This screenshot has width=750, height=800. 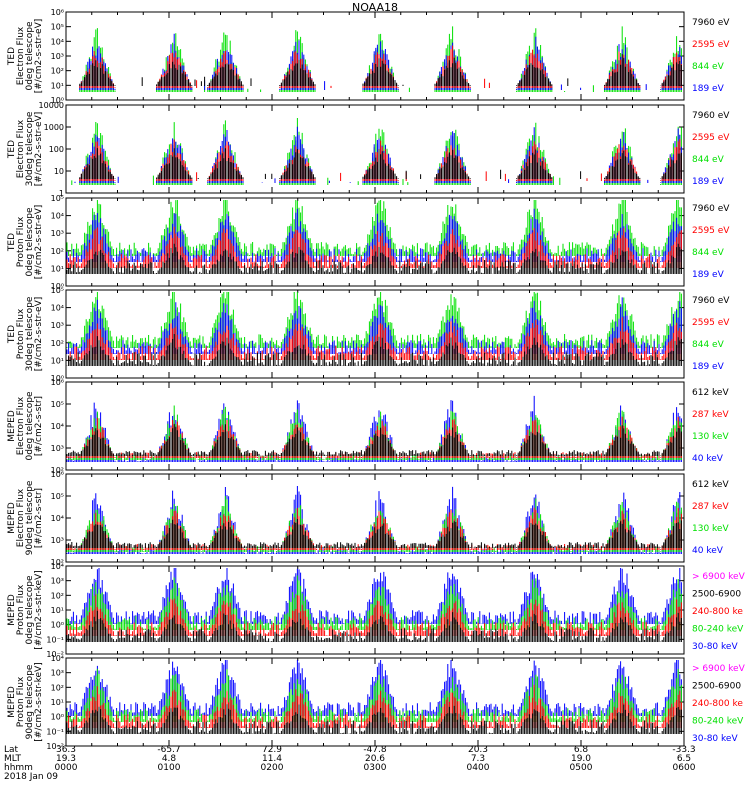 I want to click on x-tick-label: 20.3, so click(x=478, y=750).